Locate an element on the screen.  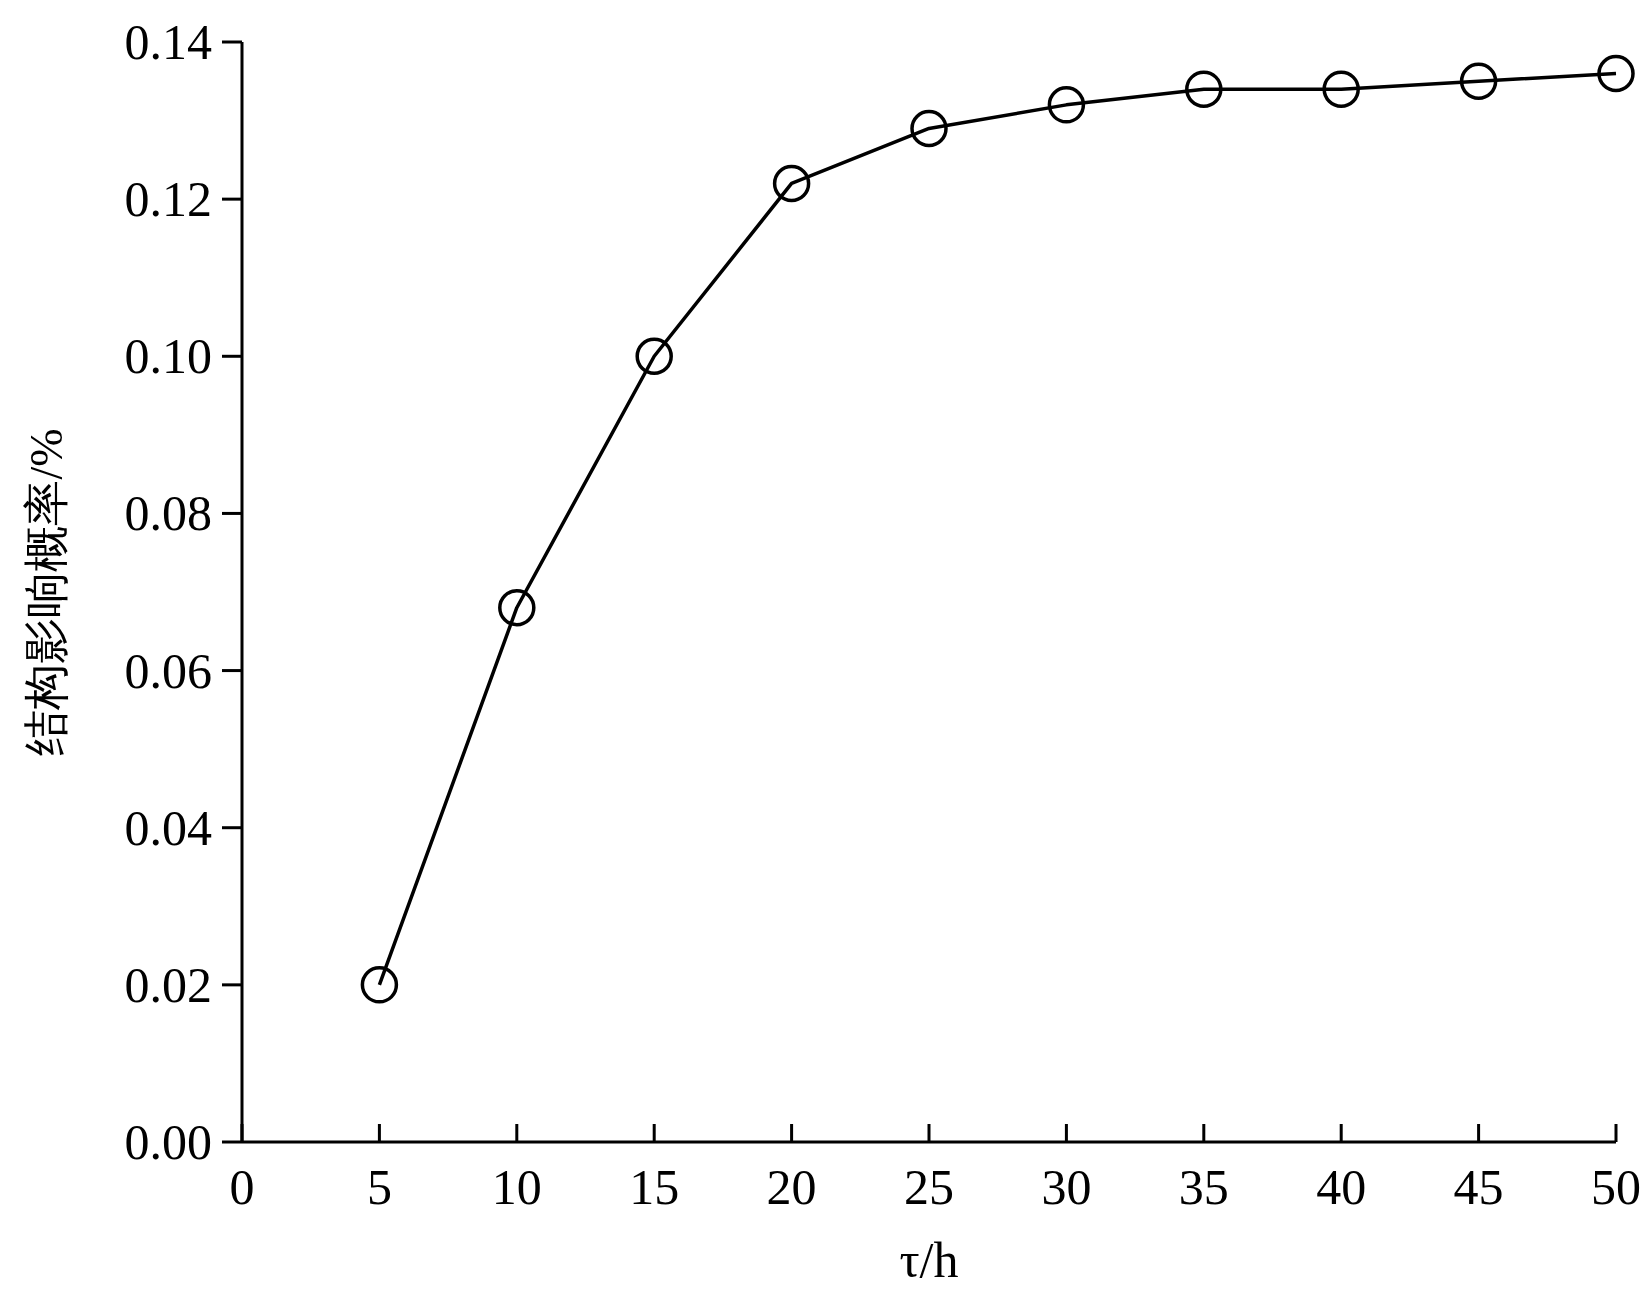
y-tick-label: 0.00 is located at coordinates (168, 1142).